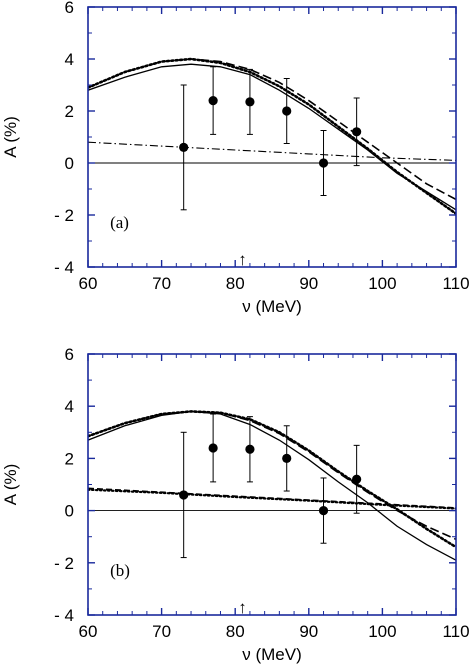  I want to click on panel-label: (b), so click(120, 570).